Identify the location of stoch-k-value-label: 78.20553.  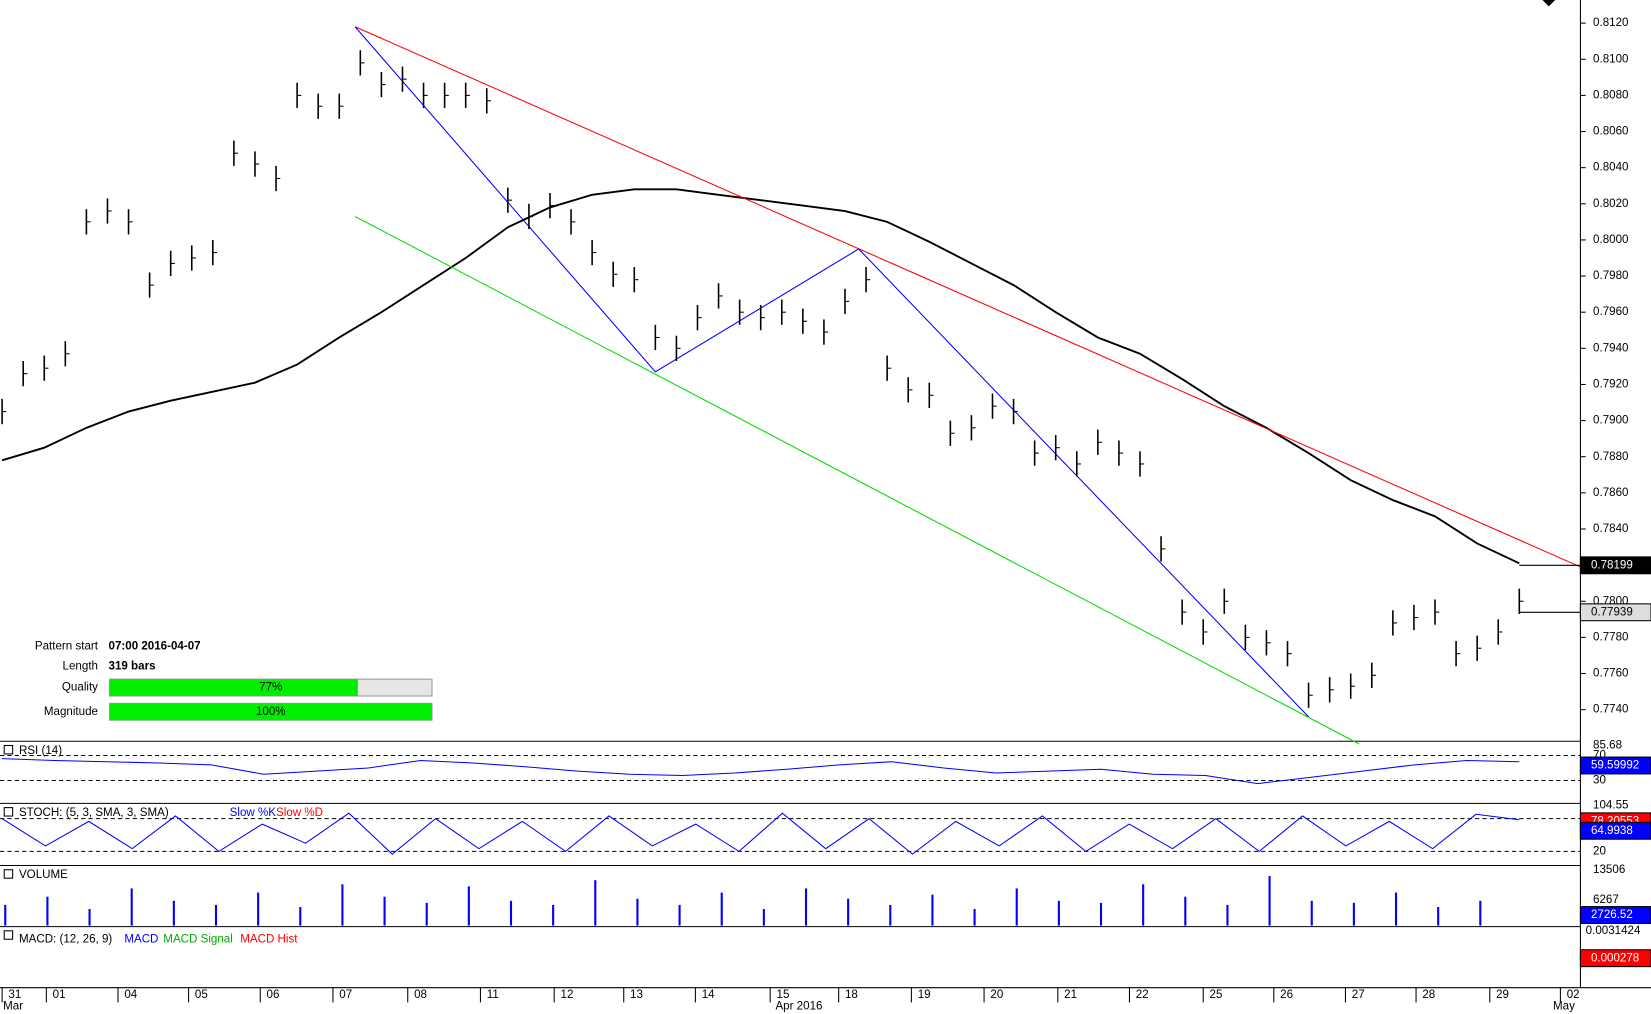
(1615, 821).